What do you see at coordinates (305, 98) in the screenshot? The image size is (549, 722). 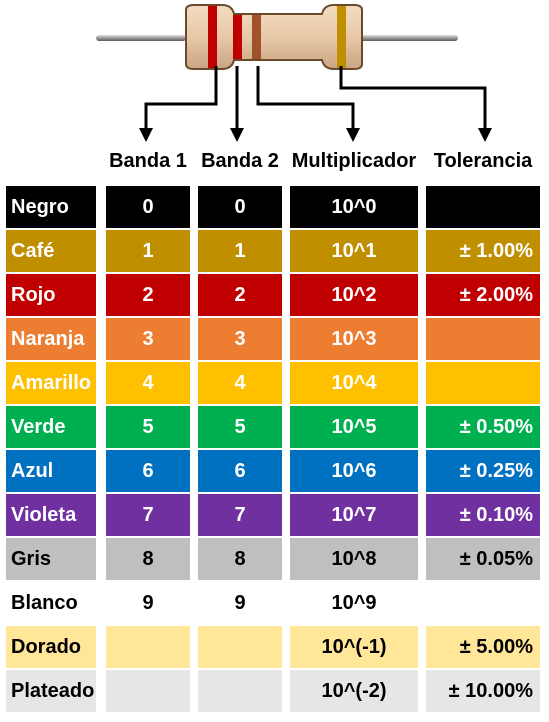 I see `arrow-multiplier` at bounding box center [305, 98].